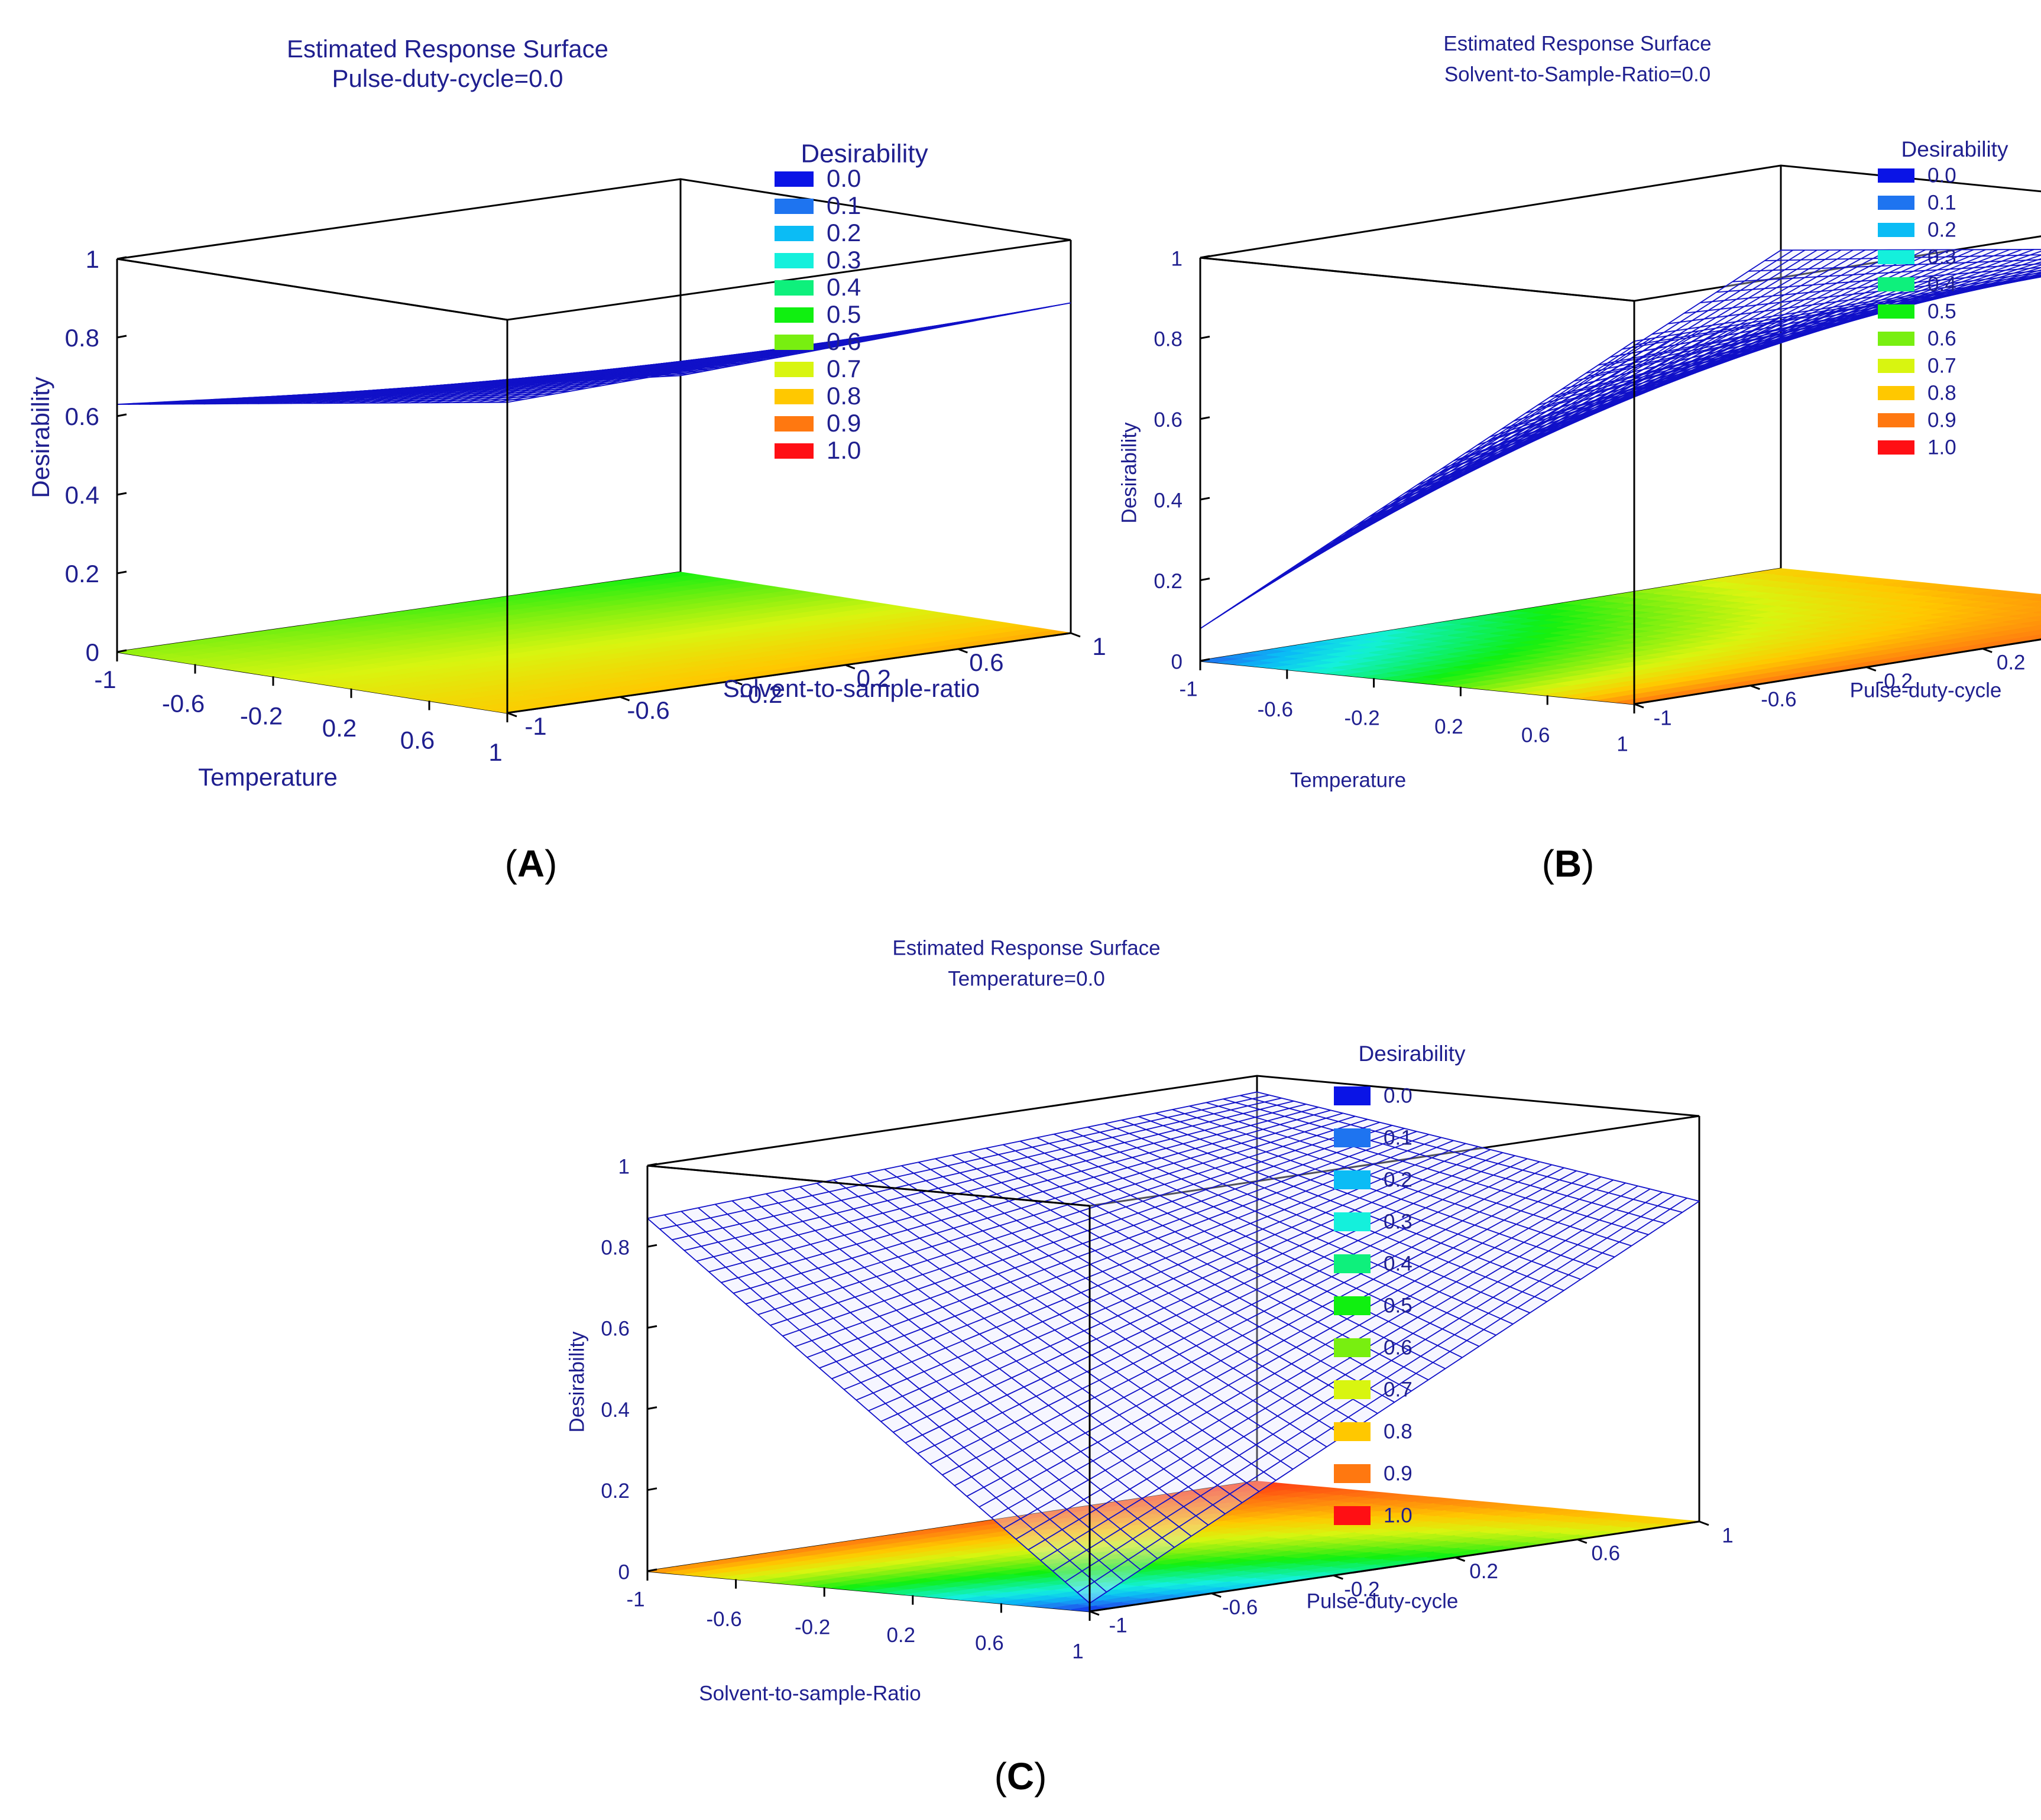 This screenshot has height=1820, width=2041. Describe the element at coordinates (761, 694) in the screenshot. I see `y-tick-label: -0.2` at that location.